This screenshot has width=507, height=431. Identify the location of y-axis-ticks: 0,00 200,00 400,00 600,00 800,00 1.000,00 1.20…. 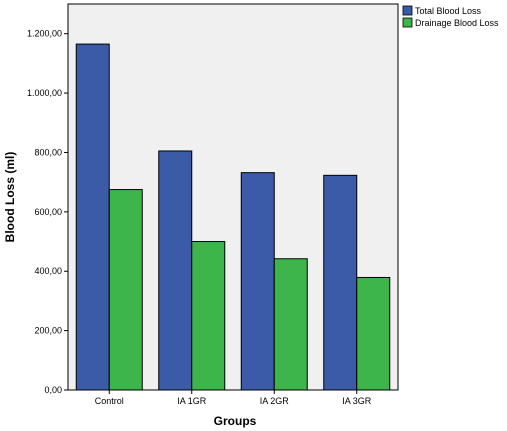
(47, 212).